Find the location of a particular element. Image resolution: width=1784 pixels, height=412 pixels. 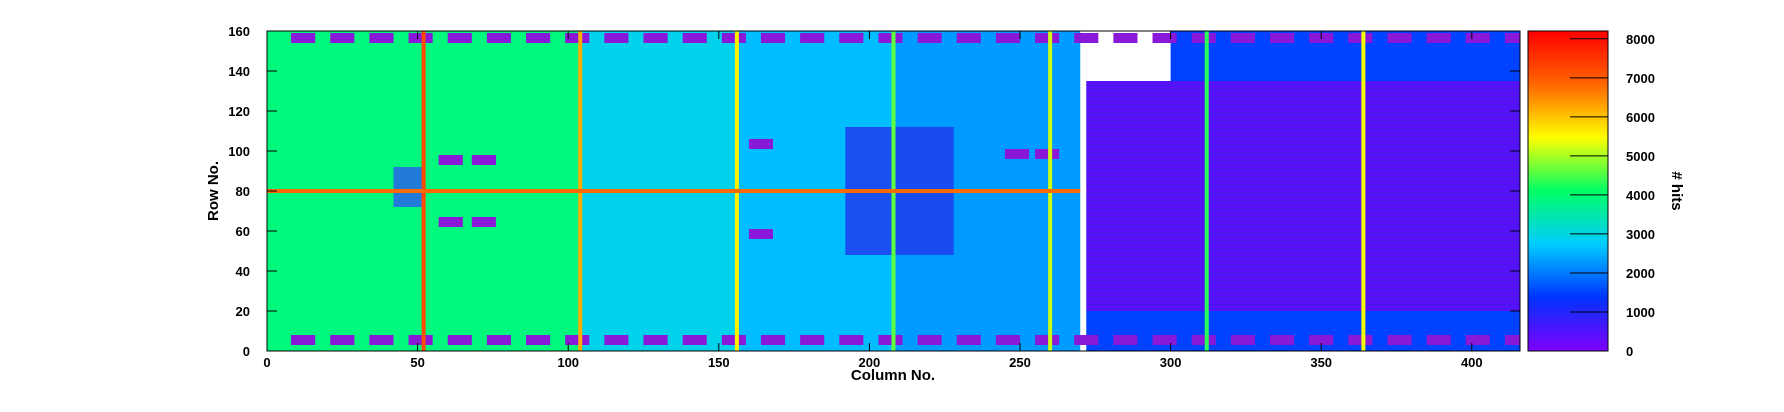

y-tick-label: 0 is located at coordinates (246, 351).